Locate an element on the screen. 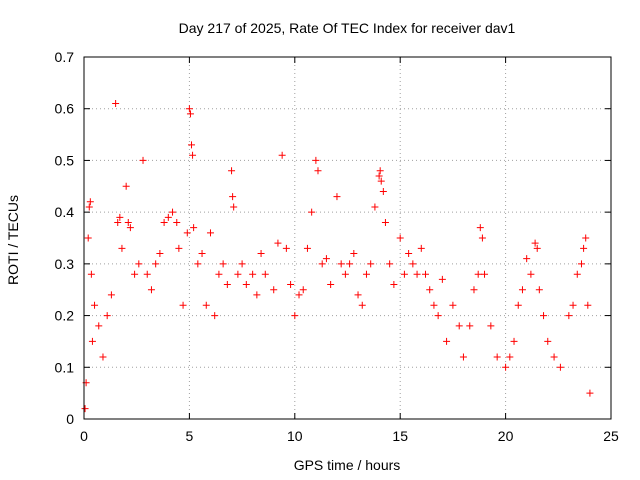  x-tick-label: 0 is located at coordinates (84, 436).